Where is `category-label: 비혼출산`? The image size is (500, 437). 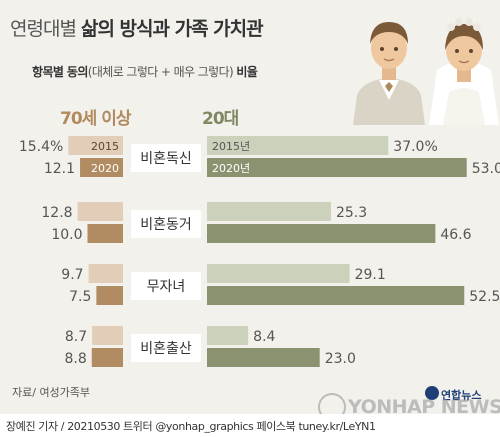
category-label: 비혼출산 is located at coordinates (166, 349).